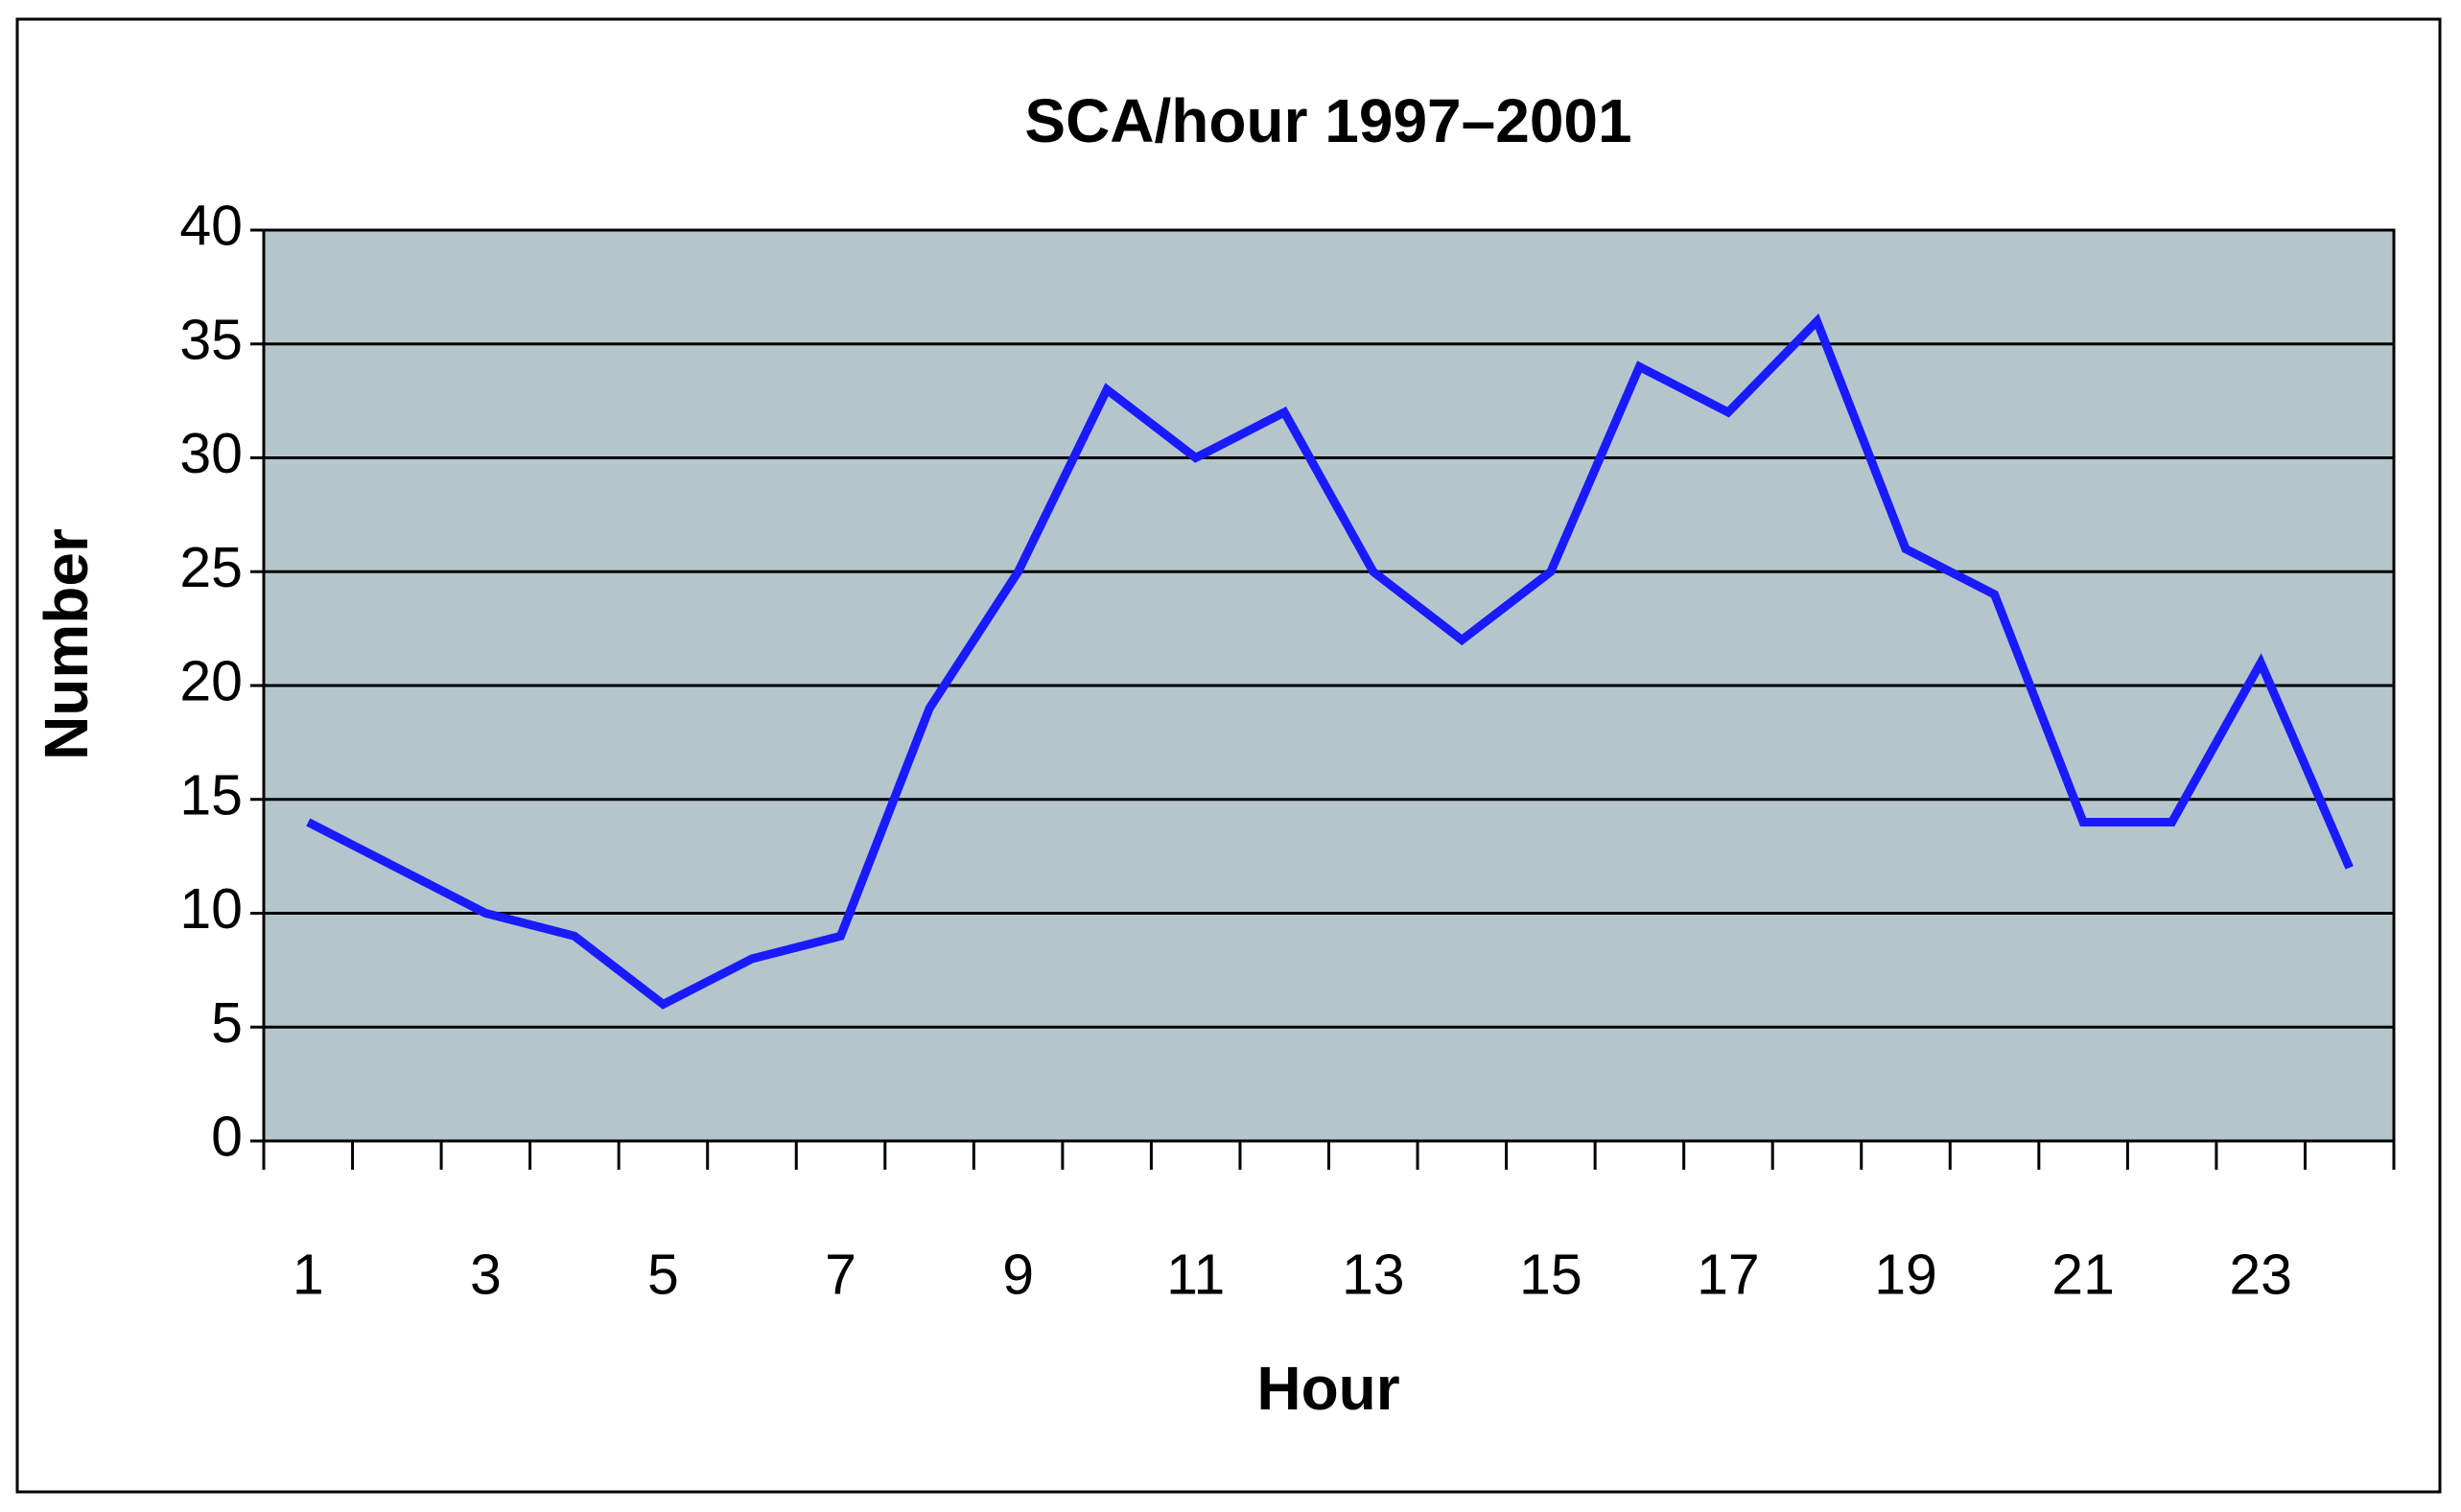 Image resolution: width=2461 pixels, height=1512 pixels. Describe the element at coordinates (1728, 1275) in the screenshot. I see `x-tick-label: 17` at that location.